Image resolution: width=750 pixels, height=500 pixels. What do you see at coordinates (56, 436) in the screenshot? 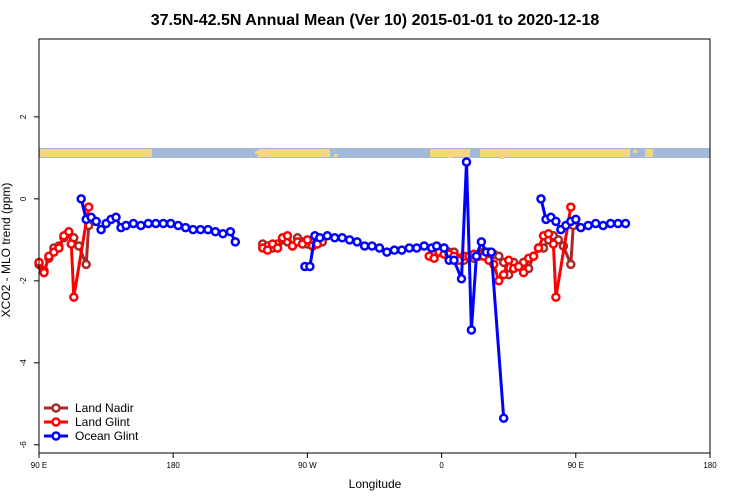
I see `legend-marker-ocean-glint` at bounding box center [56, 436].